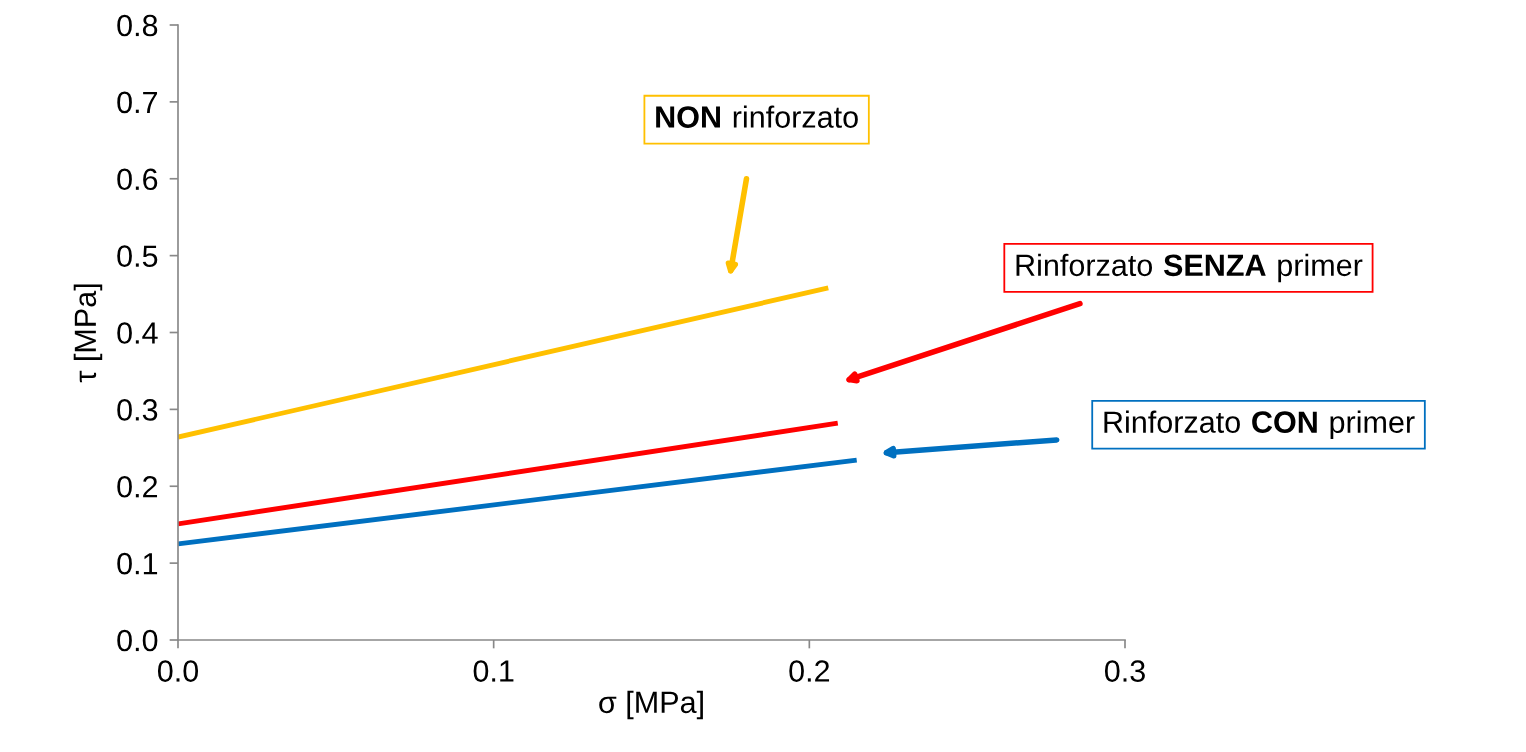 The height and width of the screenshot is (752, 1526). I want to click on annotation: Rinforzato SENZA primer, so click(1189, 268).